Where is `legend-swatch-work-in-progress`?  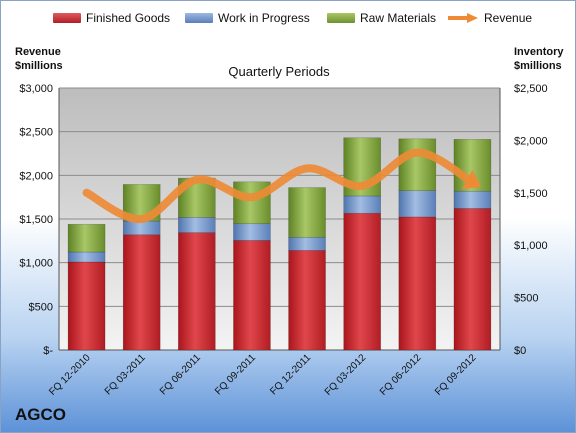 legend-swatch-work-in-progress is located at coordinates (199, 18).